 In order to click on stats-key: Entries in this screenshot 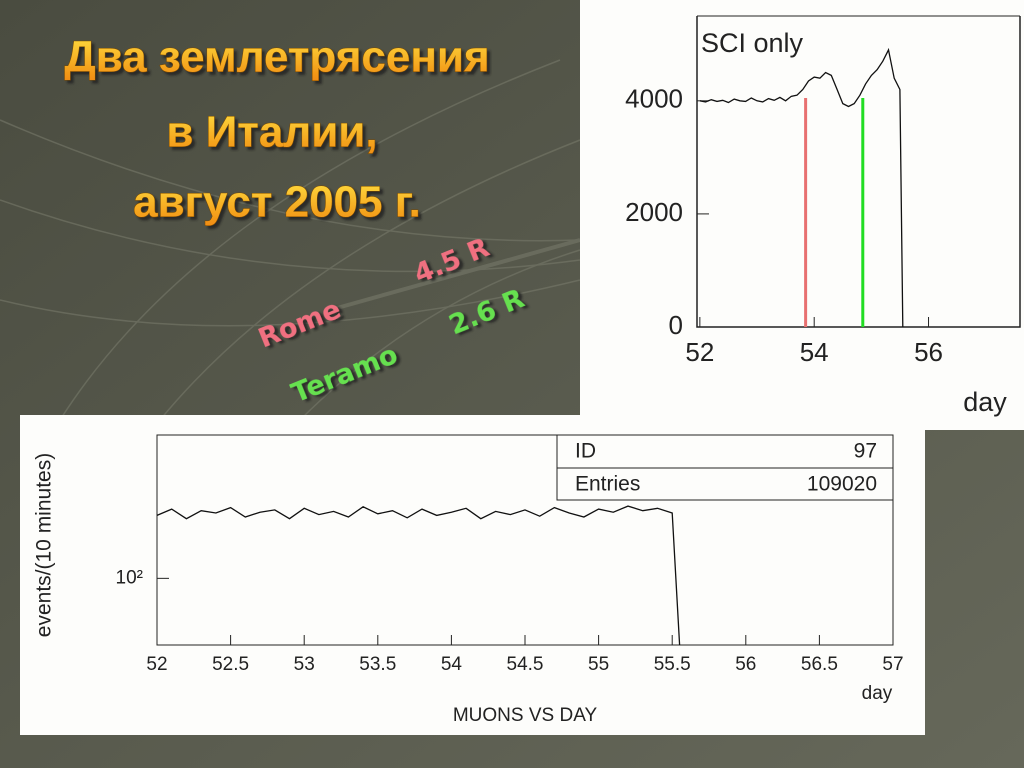, I will do `click(607, 484)`.